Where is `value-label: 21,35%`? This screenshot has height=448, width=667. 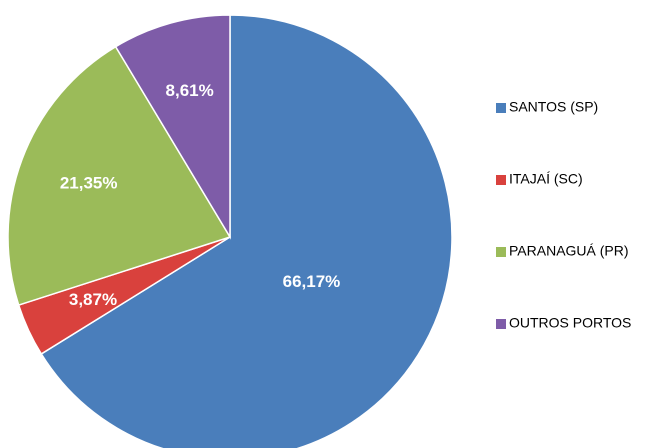 value-label: 21,35% is located at coordinates (89, 182).